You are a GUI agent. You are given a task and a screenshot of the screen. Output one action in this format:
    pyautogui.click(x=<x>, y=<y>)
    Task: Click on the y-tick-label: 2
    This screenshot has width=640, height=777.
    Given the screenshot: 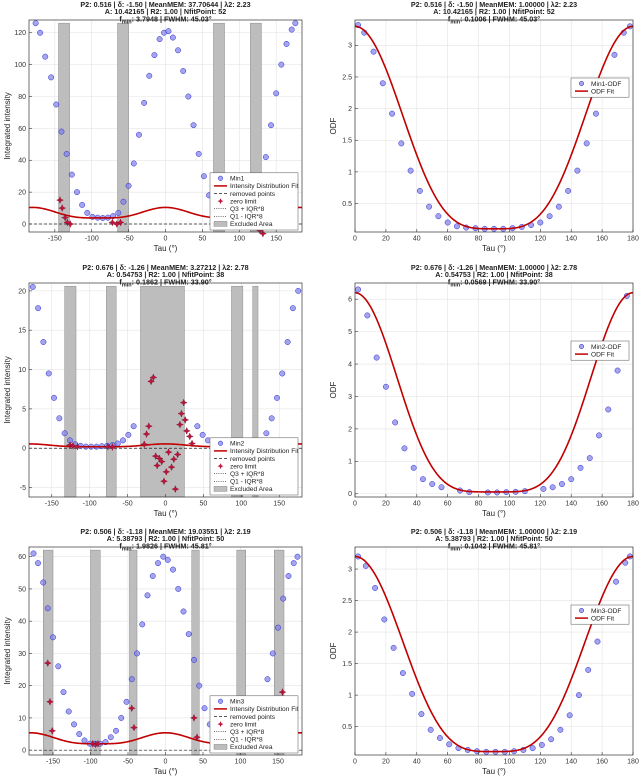 What is the action you would take?
    pyautogui.click(x=350, y=632)
    